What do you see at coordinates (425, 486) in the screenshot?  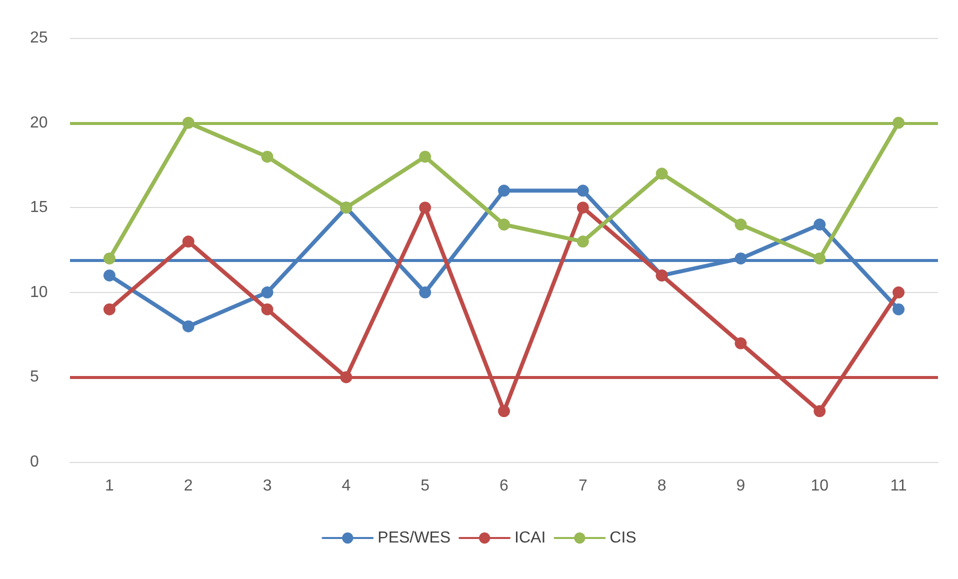 I see `x-tick-label: 5` at bounding box center [425, 486].